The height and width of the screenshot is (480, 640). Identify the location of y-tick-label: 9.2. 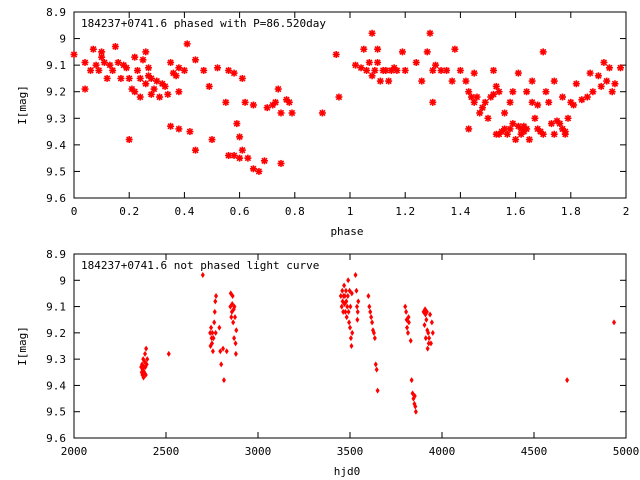
(56, 92).